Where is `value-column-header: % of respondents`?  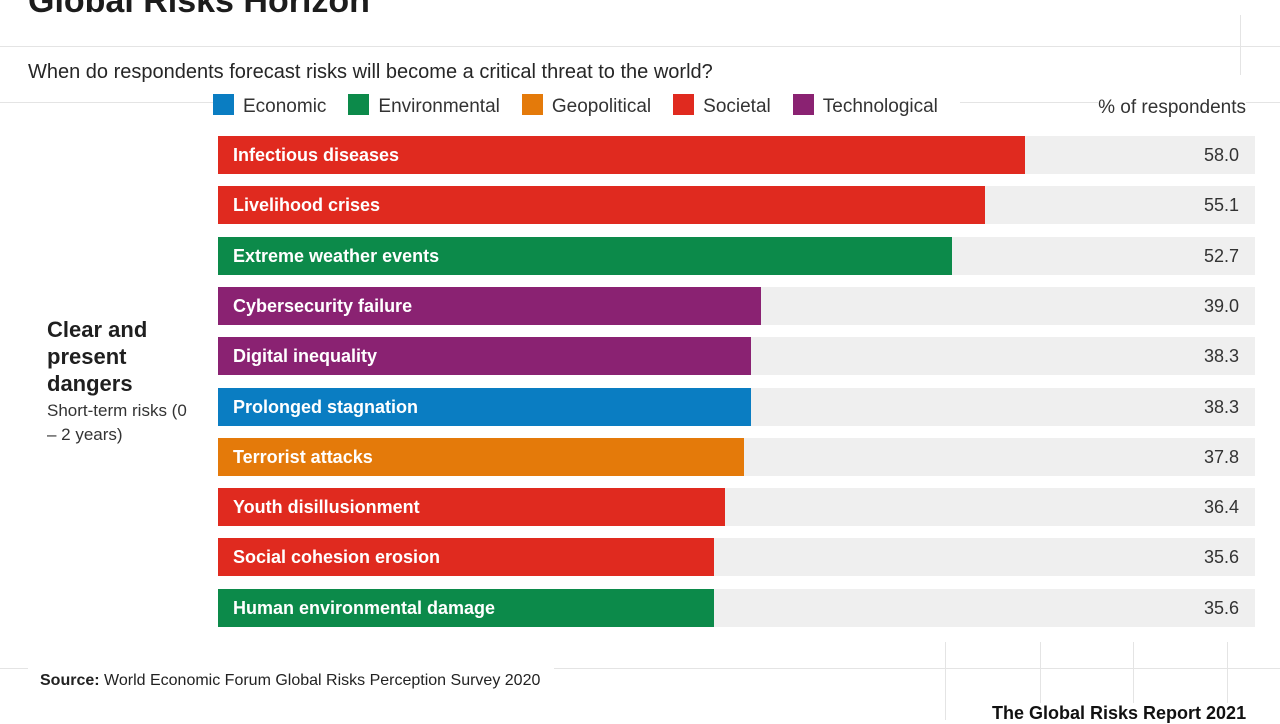 value-column-header: % of respondents is located at coordinates (1172, 108).